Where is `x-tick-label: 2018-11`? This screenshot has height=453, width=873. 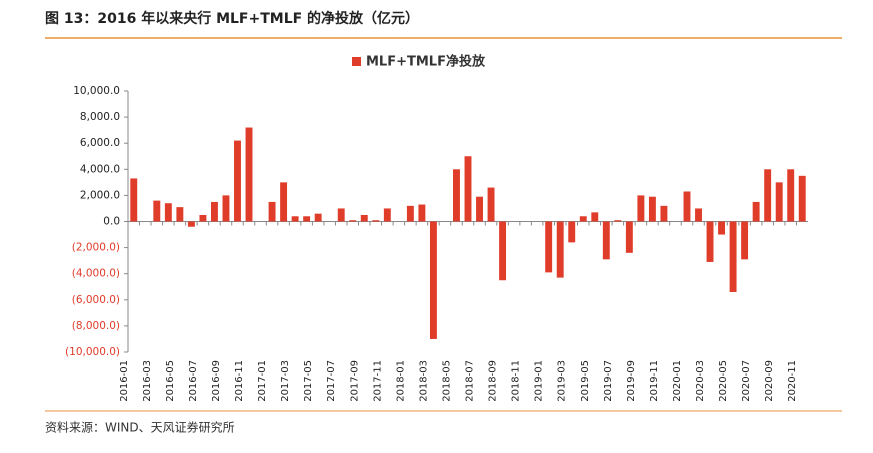 x-tick-label: 2018-11 is located at coordinates (516, 381).